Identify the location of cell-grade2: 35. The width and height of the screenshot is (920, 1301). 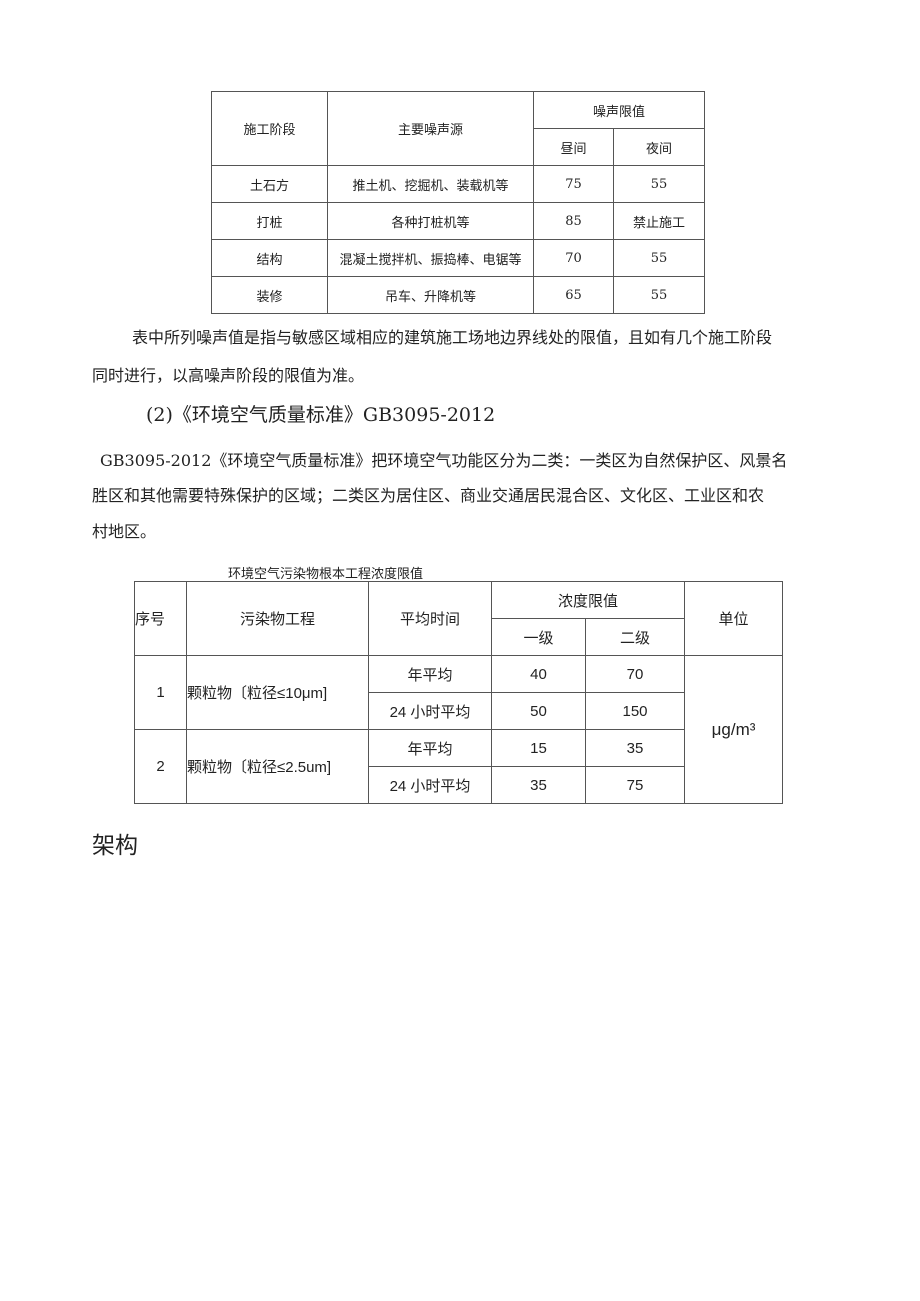
(635, 748).